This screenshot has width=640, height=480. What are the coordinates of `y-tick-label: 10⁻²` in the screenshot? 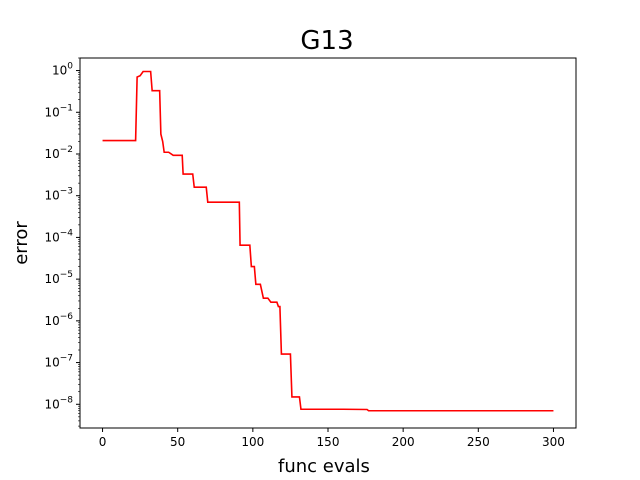 It's located at (58, 153).